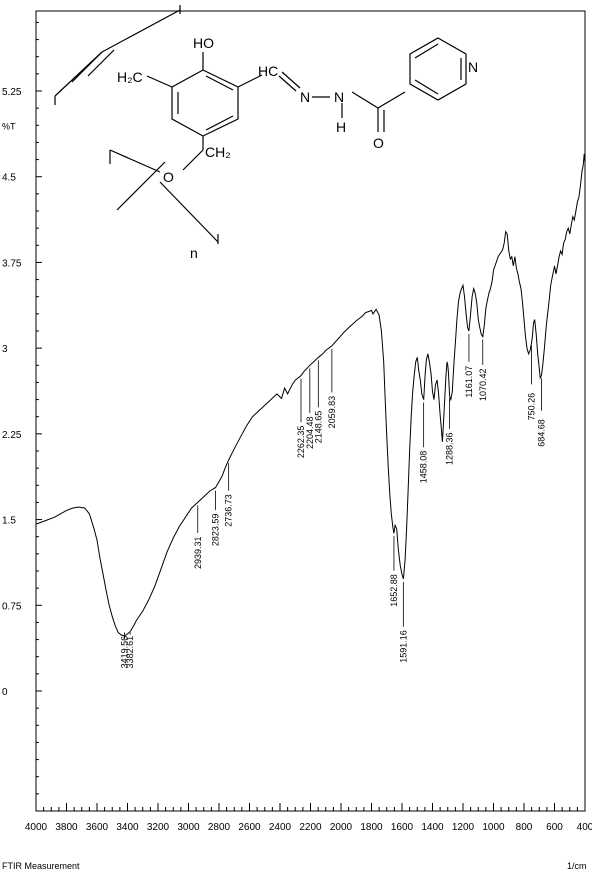 Image resolution: width=592 pixels, height=872 pixels. I want to click on x-tick-label: 3400, so click(127, 827).